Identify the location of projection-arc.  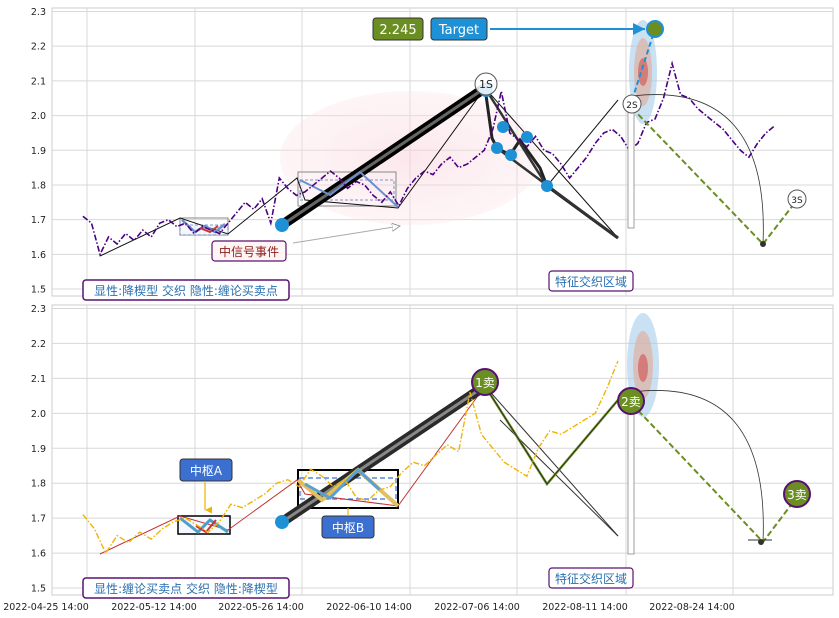
(697, 169).